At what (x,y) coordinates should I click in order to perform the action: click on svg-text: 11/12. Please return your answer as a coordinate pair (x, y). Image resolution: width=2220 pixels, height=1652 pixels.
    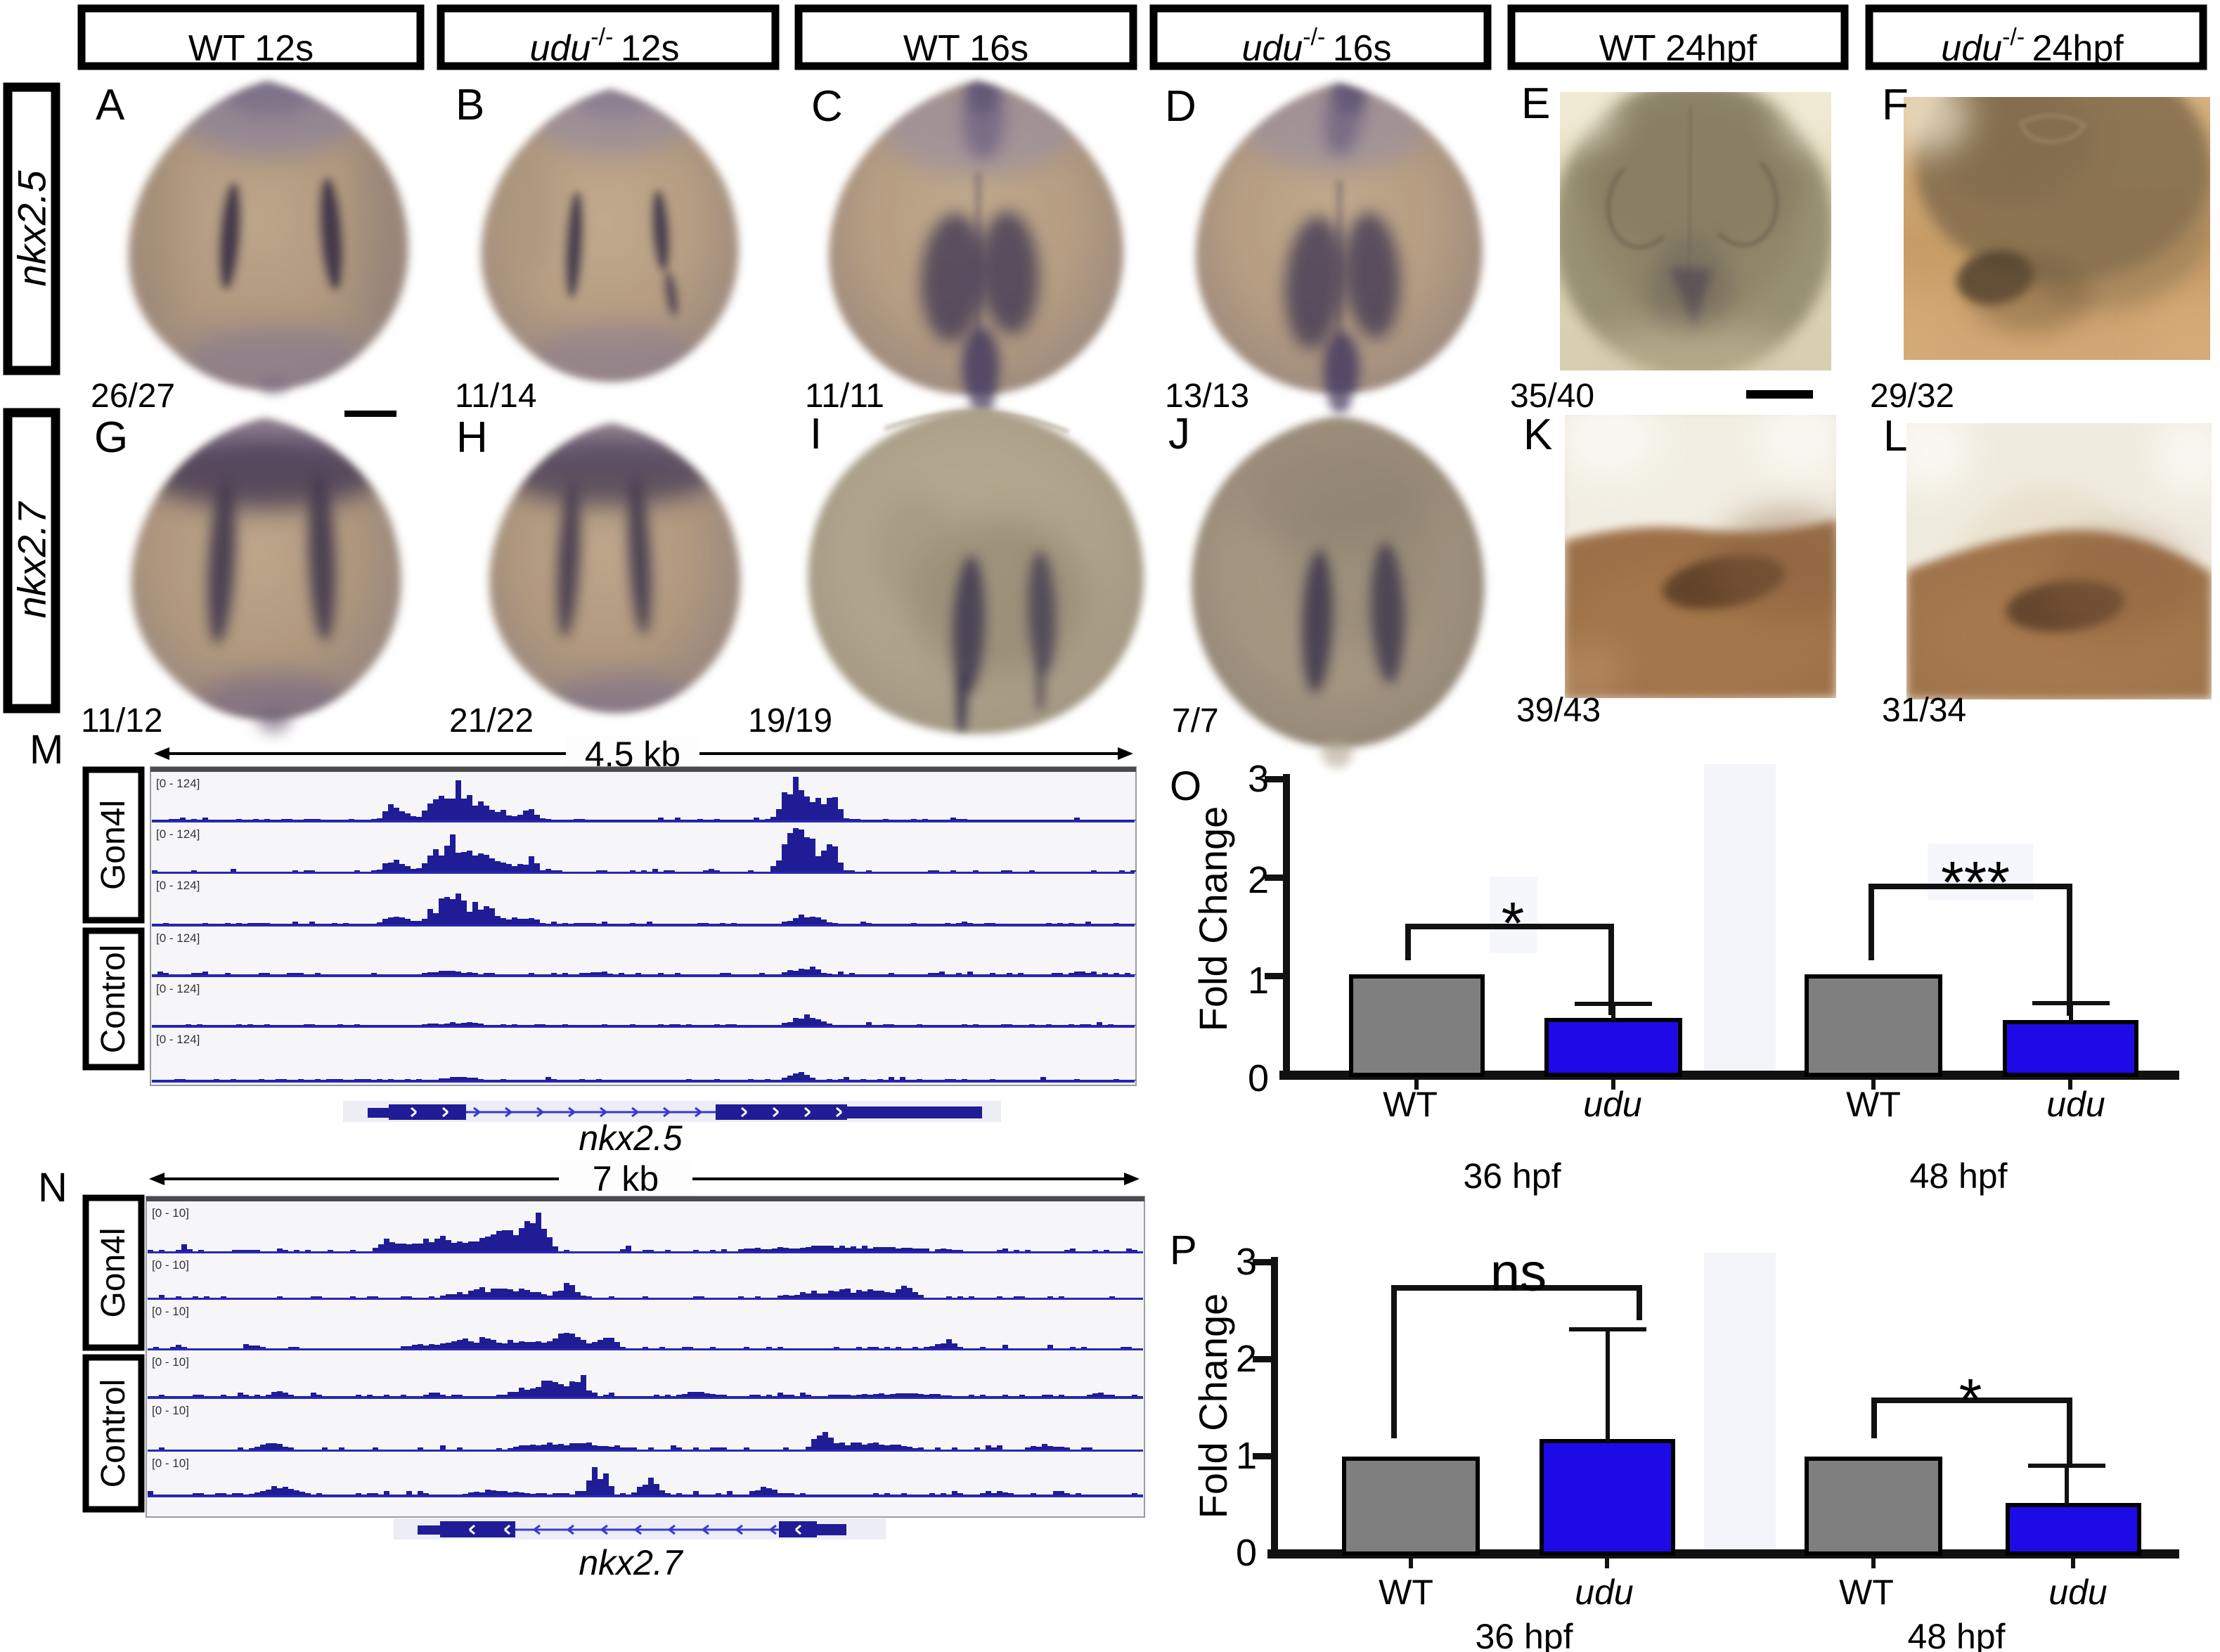
    Looking at the image, I should click on (122, 721).